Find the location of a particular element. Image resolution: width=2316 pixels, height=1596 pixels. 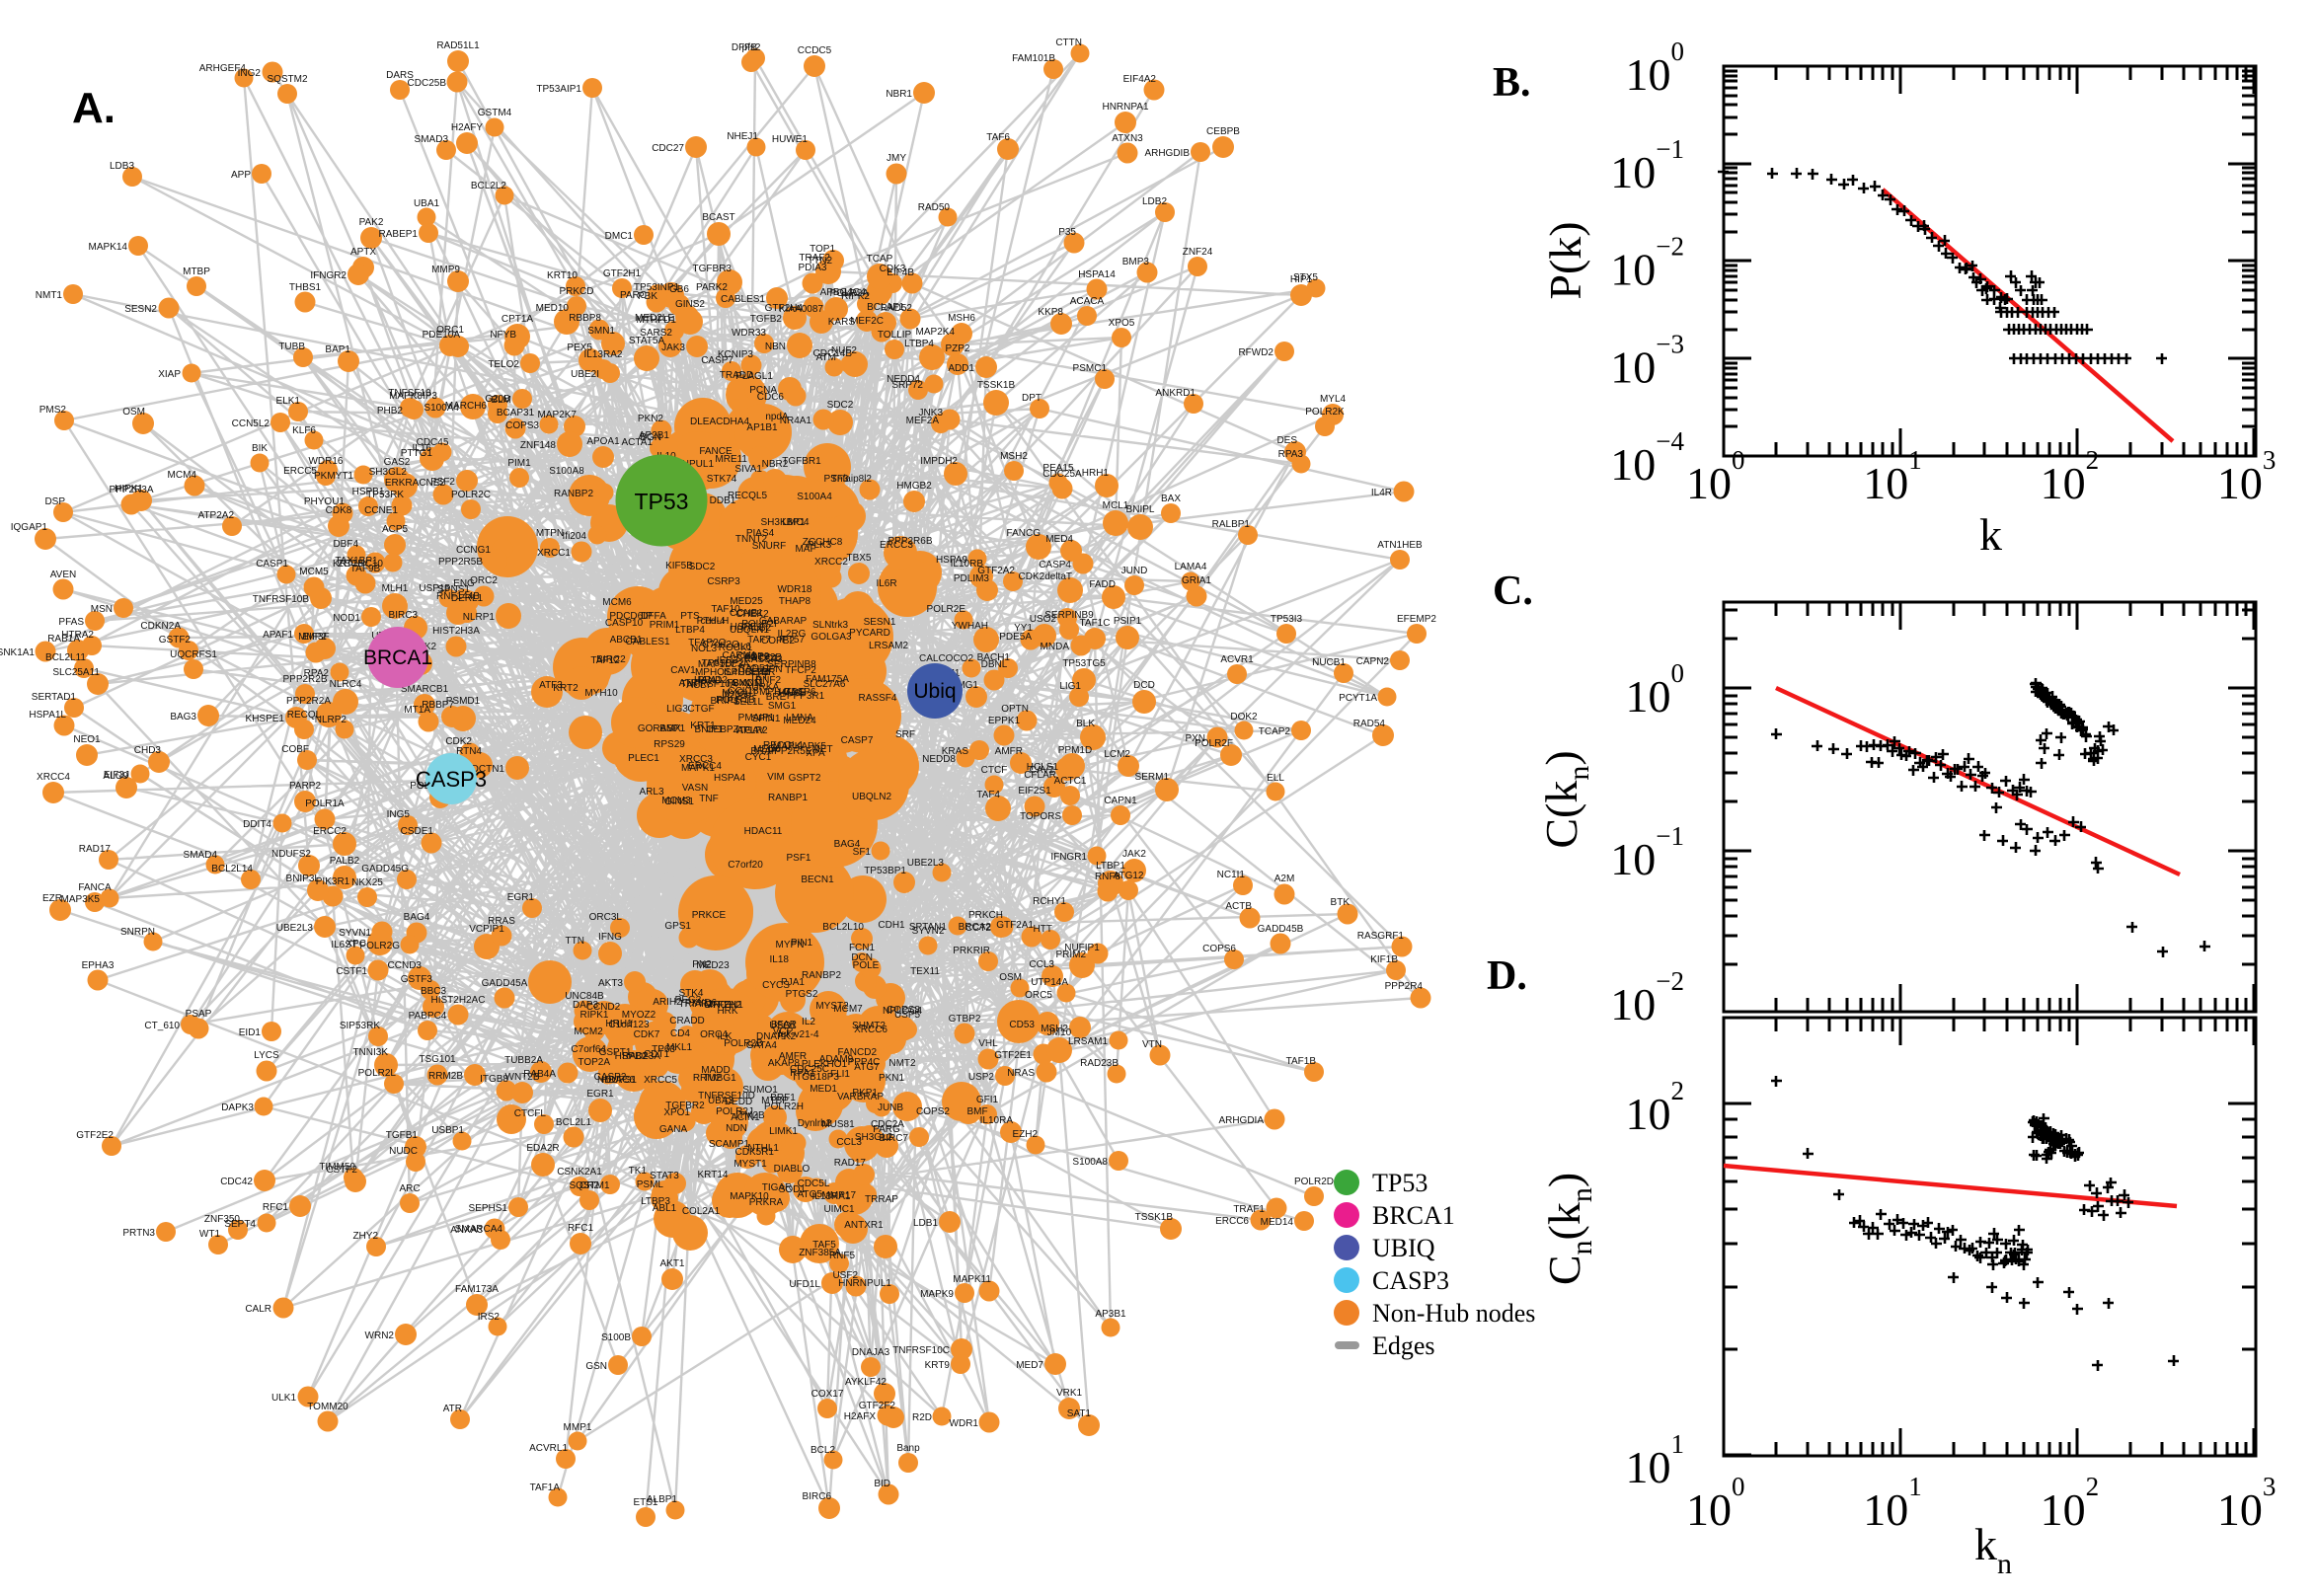

svg-text: SESN2 is located at coordinates (140, 309).